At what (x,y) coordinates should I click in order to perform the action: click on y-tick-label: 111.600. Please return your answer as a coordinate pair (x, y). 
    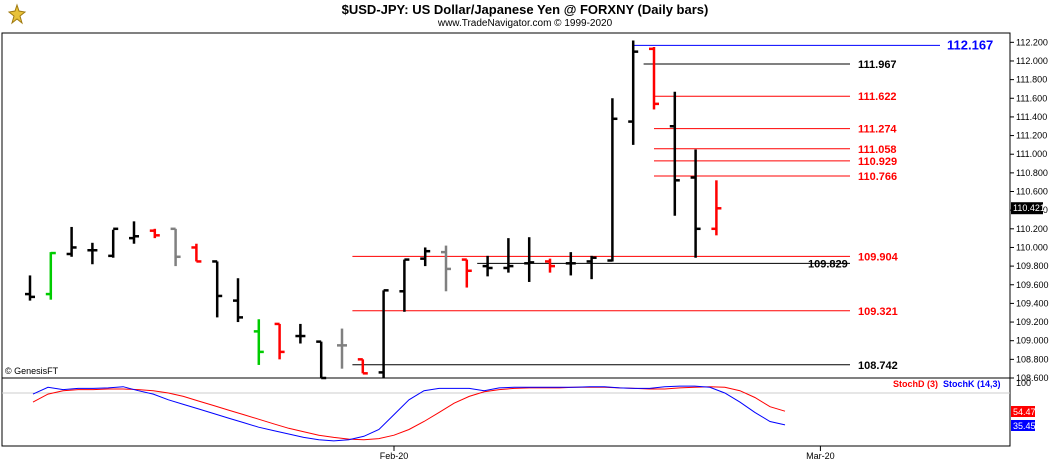
    Looking at the image, I should click on (1031, 98).